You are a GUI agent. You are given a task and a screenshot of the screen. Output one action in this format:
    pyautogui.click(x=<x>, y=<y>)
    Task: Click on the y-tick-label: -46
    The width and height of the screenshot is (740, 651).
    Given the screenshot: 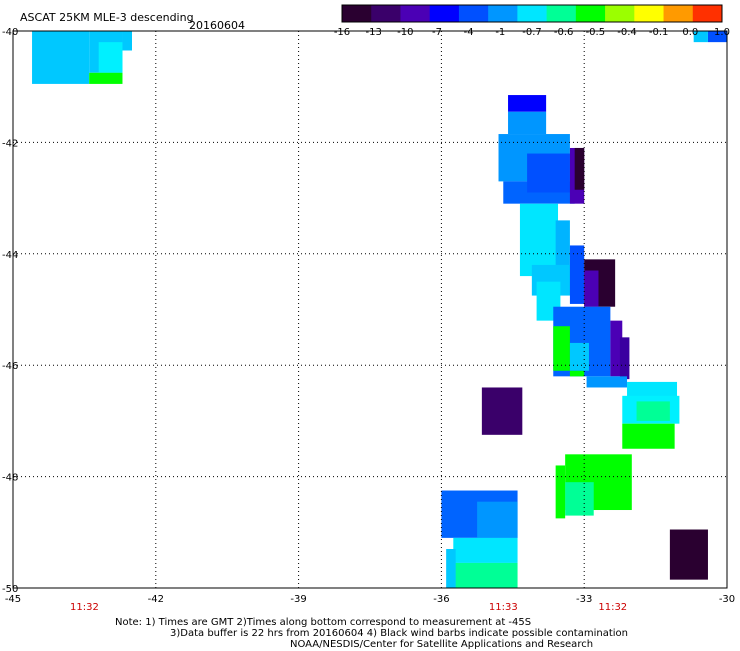 What is the action you would take?
    pyautogui.click(x=10, y=366)
    